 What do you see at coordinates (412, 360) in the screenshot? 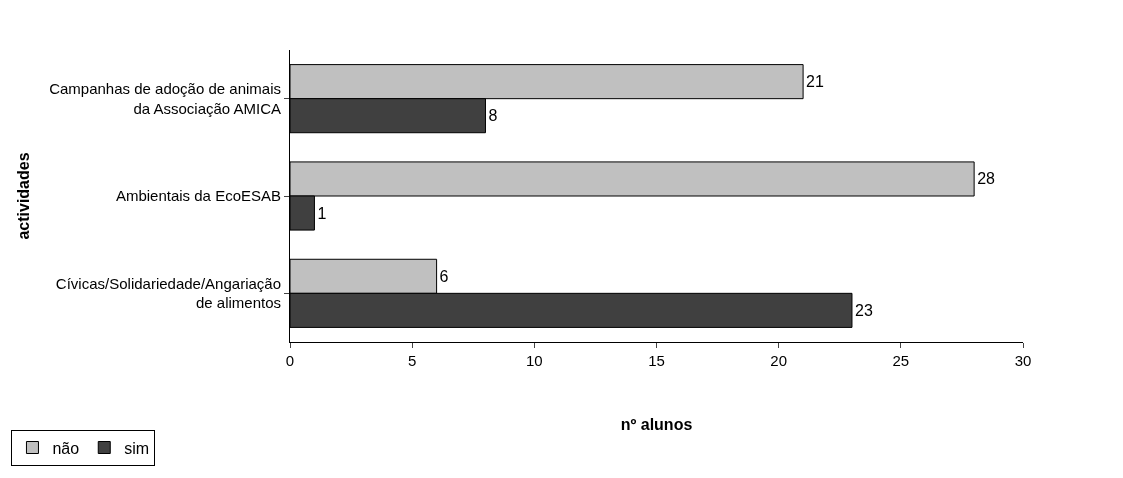
I see `x-tick-label: 5` at bounding box center [412, 360].